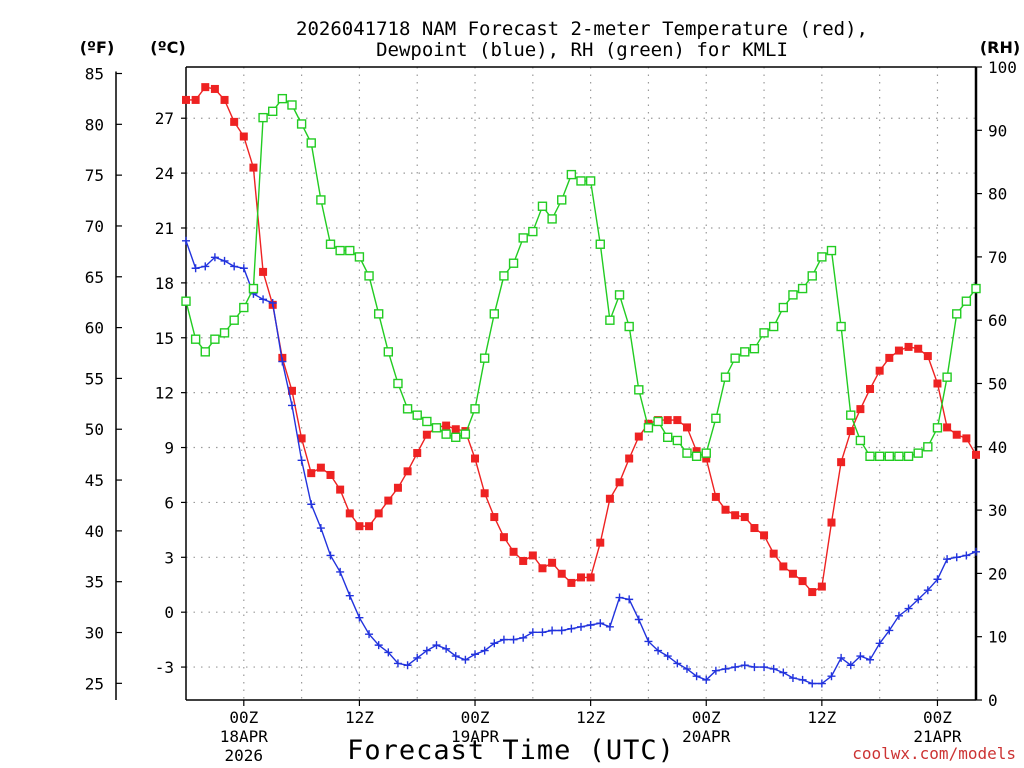  I want to click on x-date-label: 21APR, so click(937, 736).